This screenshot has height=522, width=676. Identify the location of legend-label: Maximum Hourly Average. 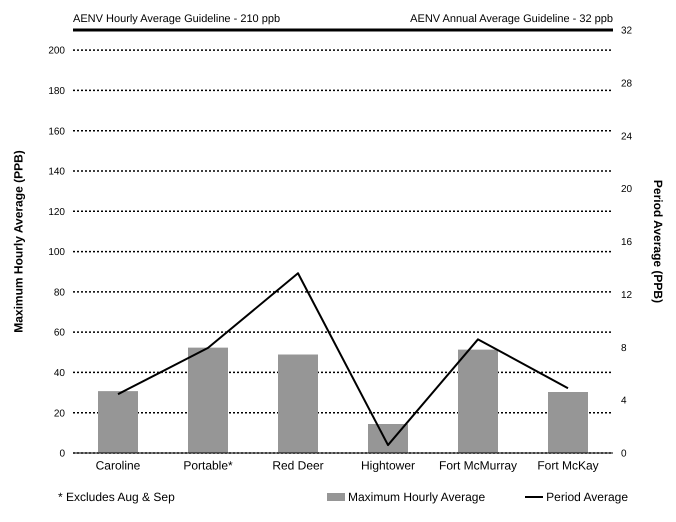
(417, 497).